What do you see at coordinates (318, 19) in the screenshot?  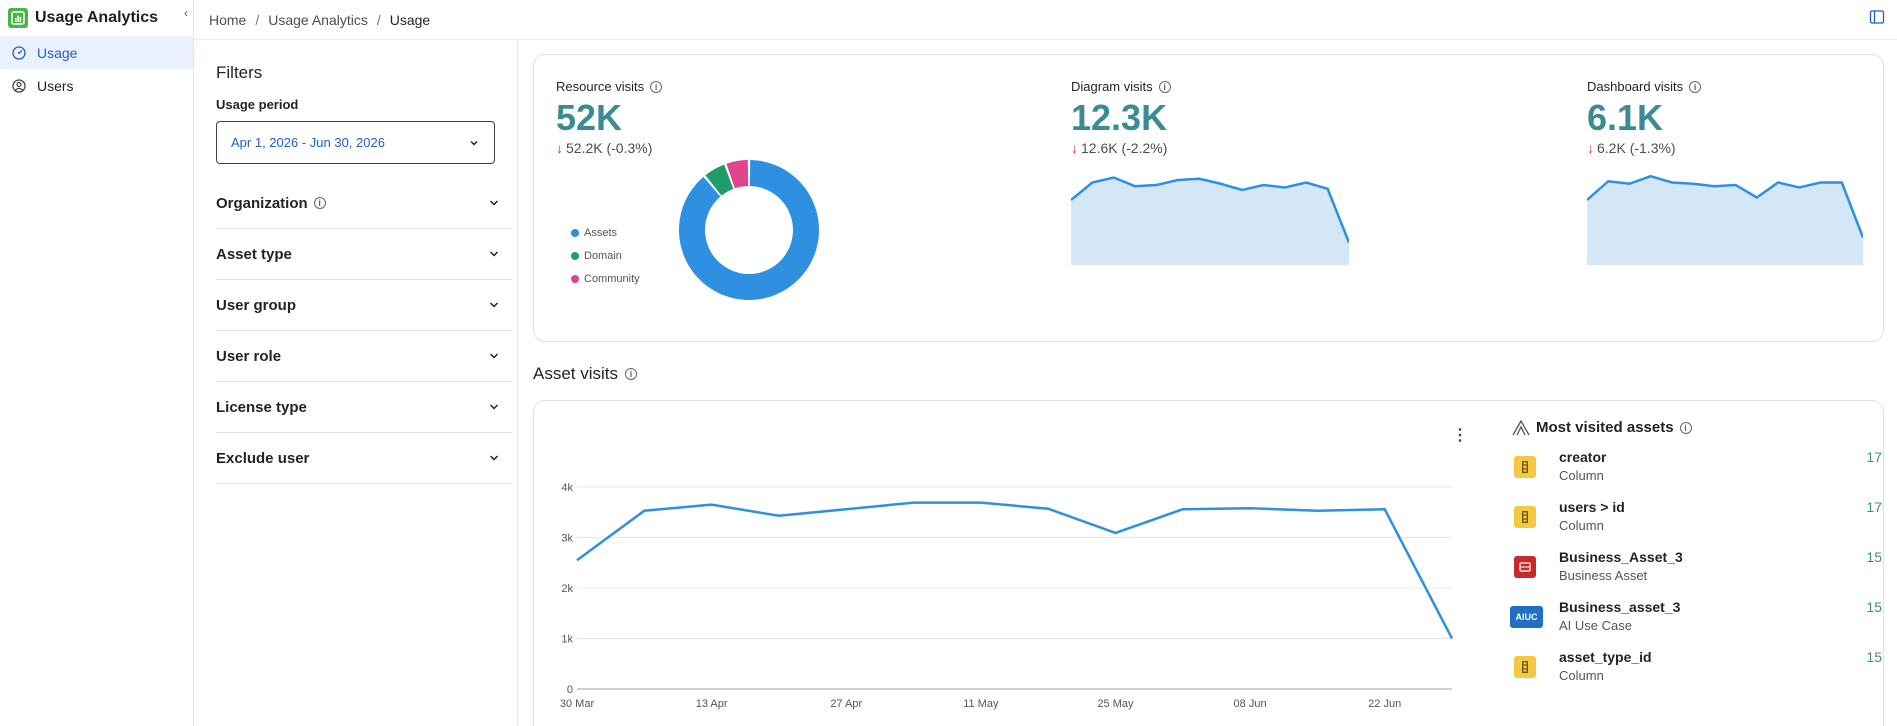 I see `breadcrumb-usage-analytics: Usage Analytics` at bounding box center [318, 19].